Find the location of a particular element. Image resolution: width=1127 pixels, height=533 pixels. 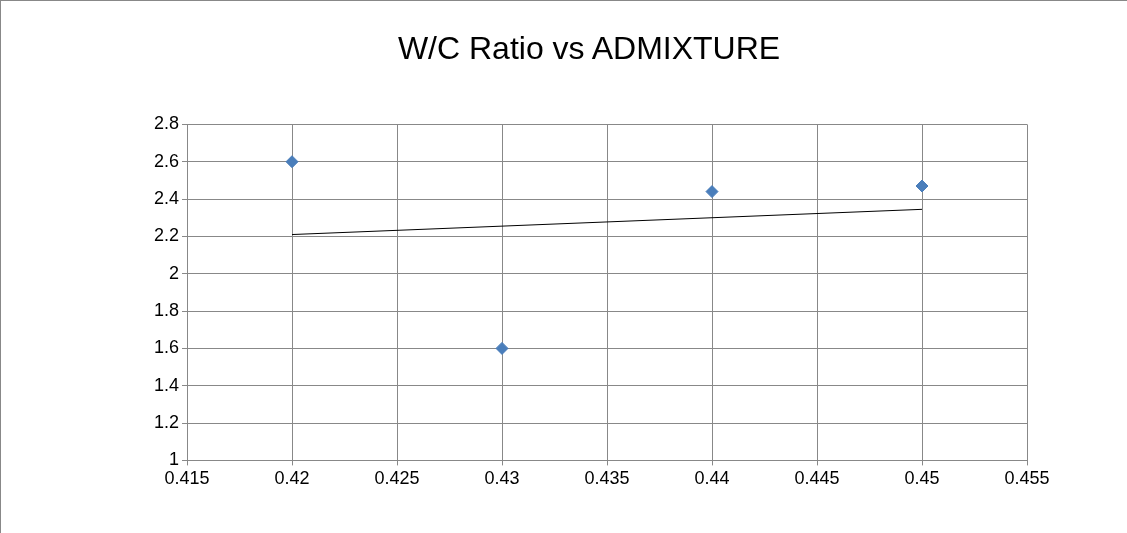

y-tick-label: 2.4 is located at coordinates (166, 198).